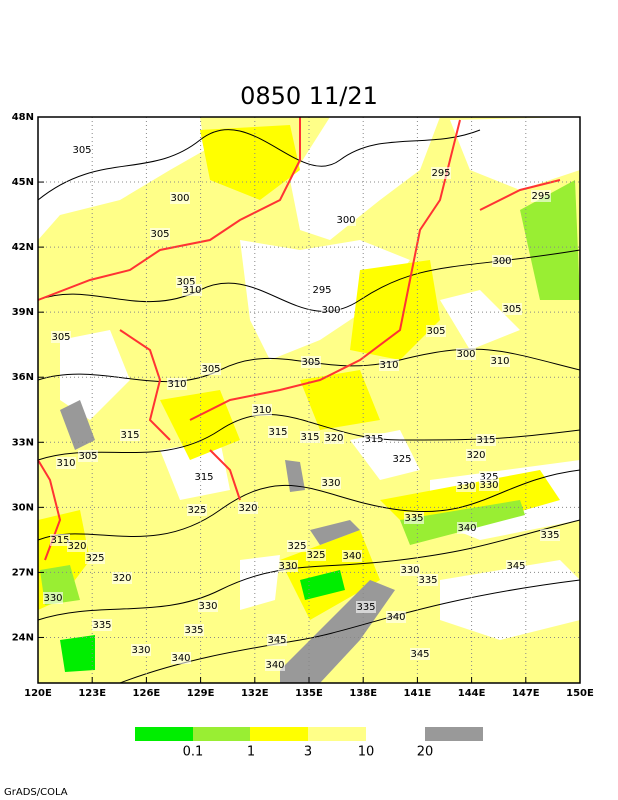 The width and height of the screenshot is (618, 800). What do you see at coordinates (193, 752) in the screenshot?
I see `legend-label: 0.1` at bounding box center [193, 752].